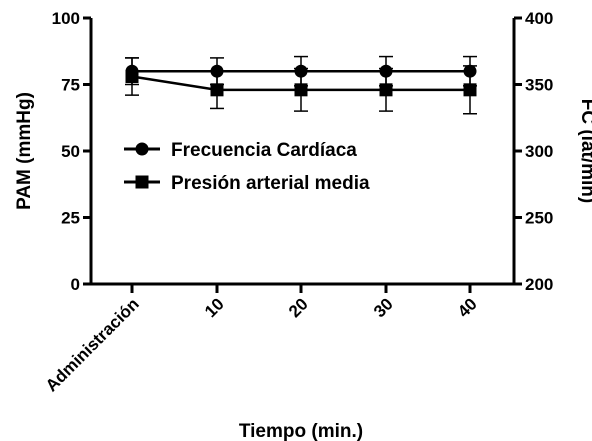 This screenshot has width=592, height=441. I want to click on right-tick-label: 400, so click(539, 18).